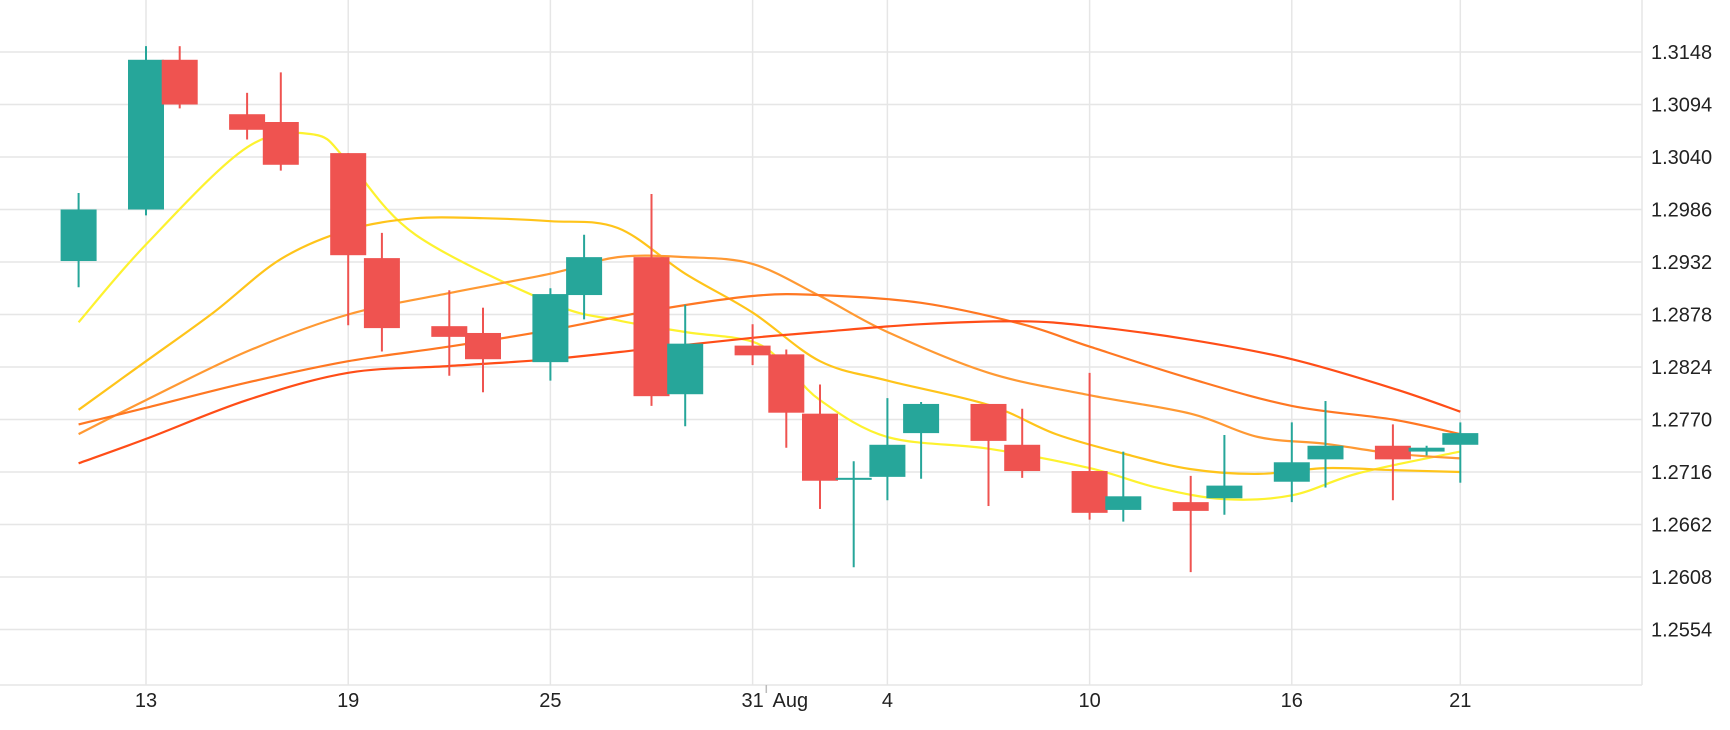  Describe the element at coordinates (348, 701) in the screenshot. I see `x-tick-label: 19` at that location.